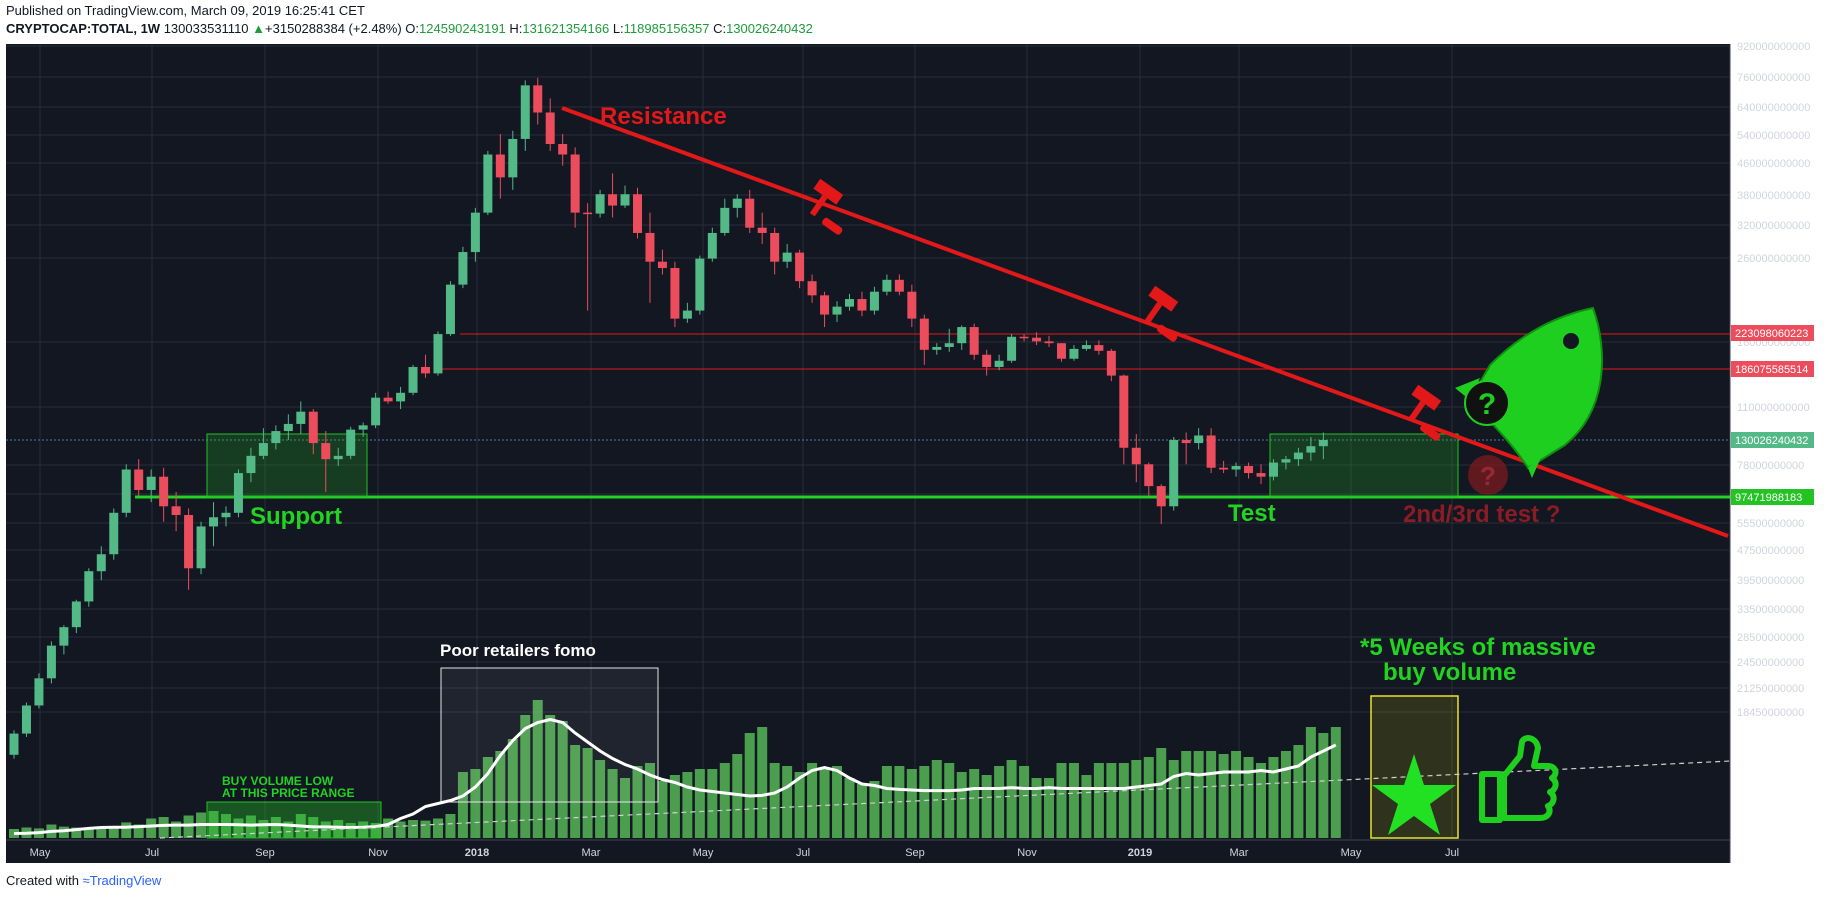 The image size is (1828, 900). I want to click on test-label: Test, so click(1252, 513).